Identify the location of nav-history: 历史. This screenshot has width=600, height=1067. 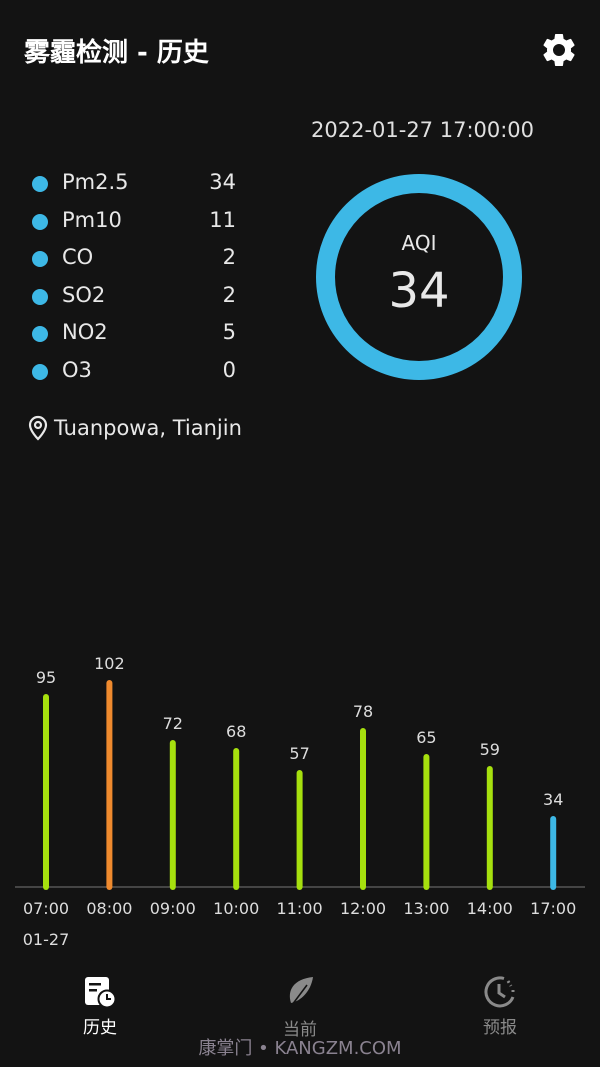
(100, 1006).